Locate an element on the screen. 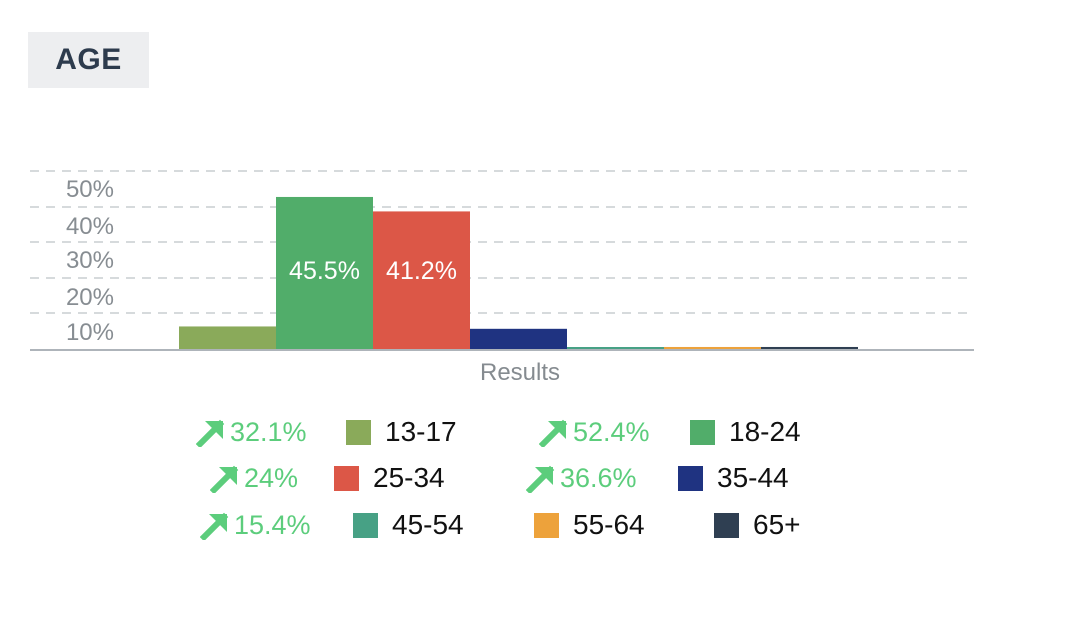  data-label-18-24: 45.5% is located at coordinates (324, 271).